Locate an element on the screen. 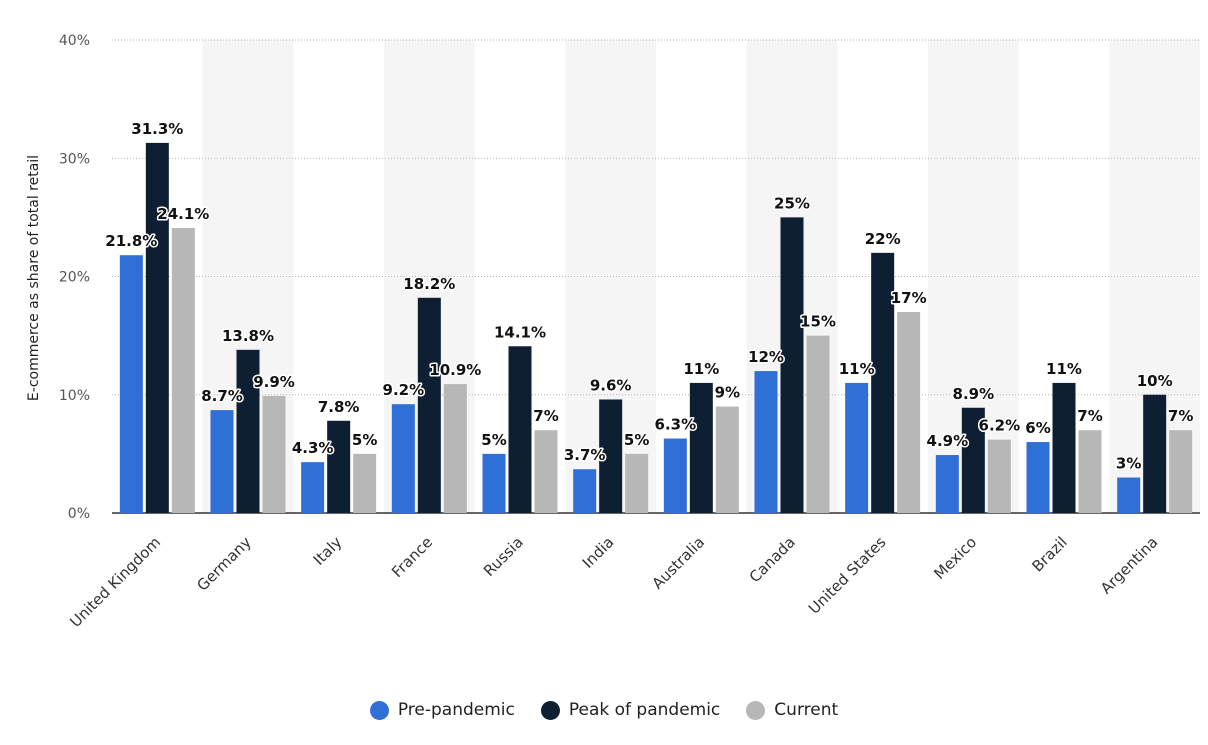  data-label: 17% is located at coordinates (909, 298).